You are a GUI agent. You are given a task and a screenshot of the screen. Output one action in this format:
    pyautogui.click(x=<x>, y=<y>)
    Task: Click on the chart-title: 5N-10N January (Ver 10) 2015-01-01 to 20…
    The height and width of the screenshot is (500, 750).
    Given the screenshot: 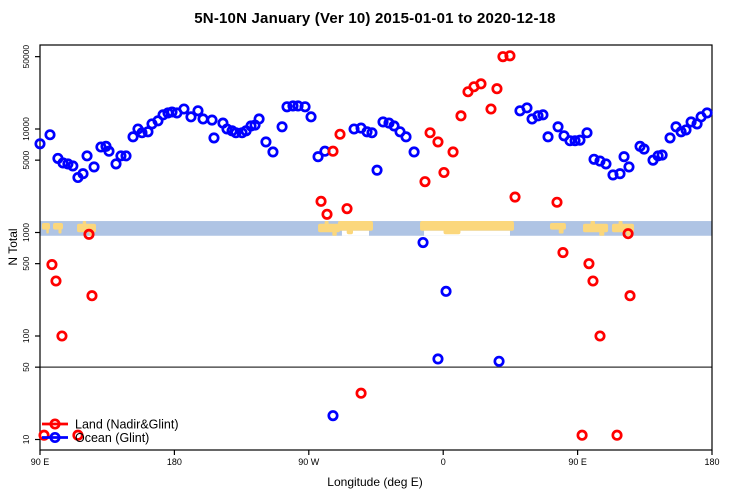 What is the action you would take?
    pyautogui.click(x=375, y=18)
    